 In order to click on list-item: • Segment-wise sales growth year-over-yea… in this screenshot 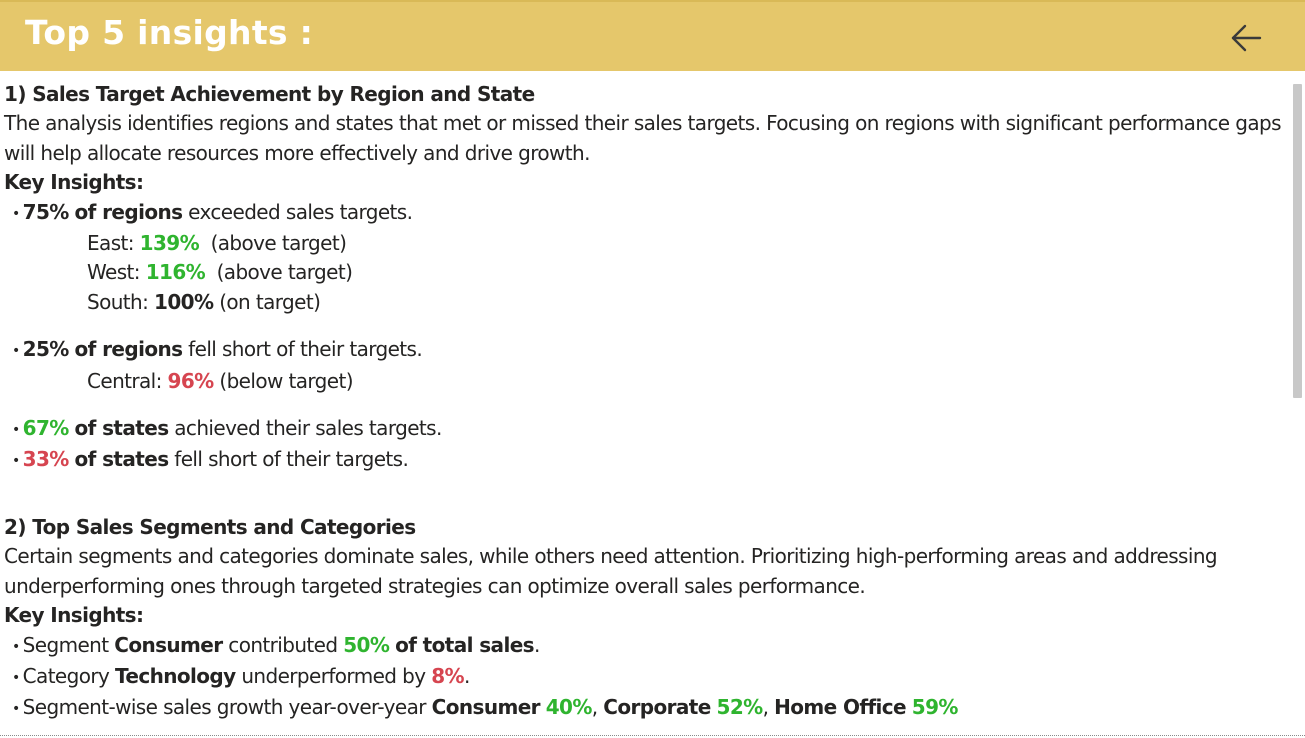, I will do `click(485, 707)`.